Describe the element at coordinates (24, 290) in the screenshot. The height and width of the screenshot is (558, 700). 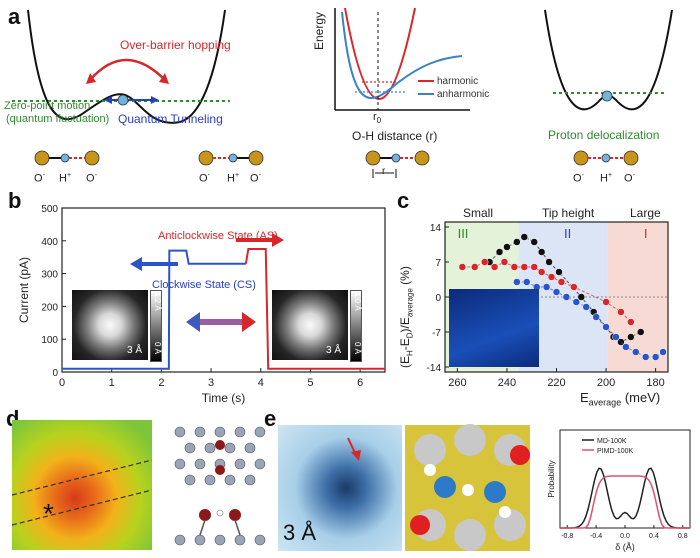
I see `y-axis-label: Current (pA)` at that location.